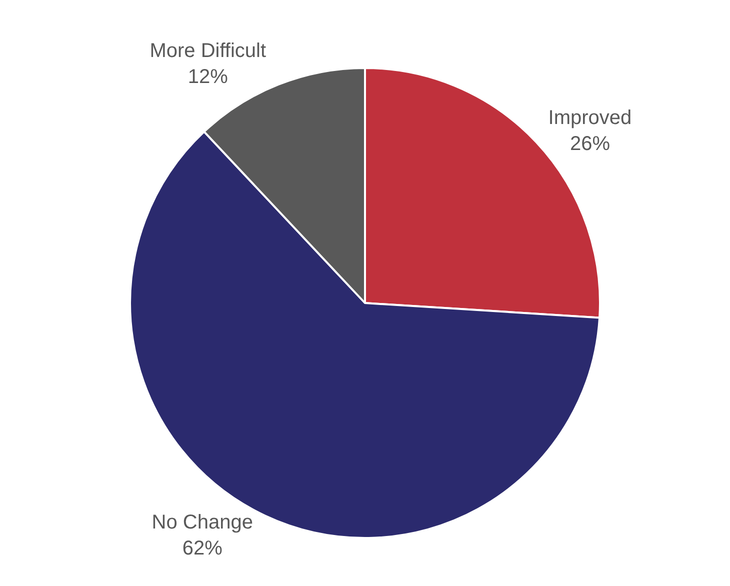  I want to click on slice-label: Improved, so click(590, 117).